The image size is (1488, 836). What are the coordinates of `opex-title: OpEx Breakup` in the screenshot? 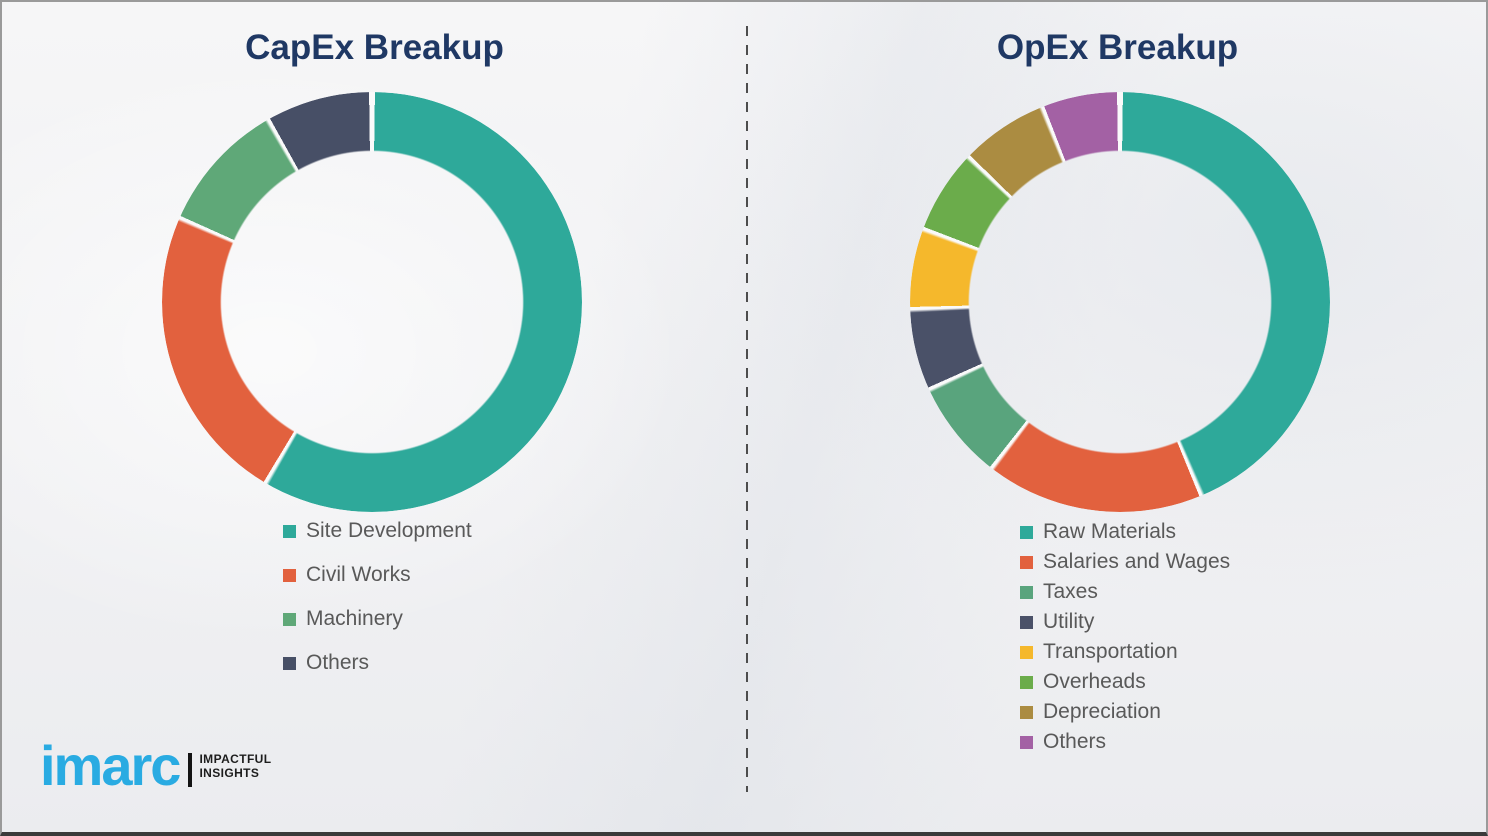 It's located at (1117, 47).